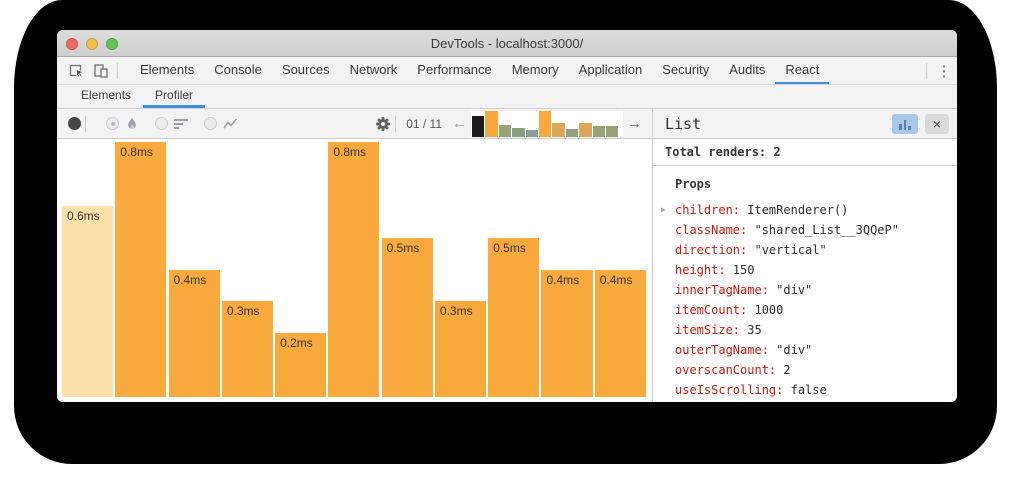 This screenshot has height=484, width=1012. Describe the element at coordinates (459, 123) in the screenshot. I see `prev-snapshot-icon: ←` at that location.